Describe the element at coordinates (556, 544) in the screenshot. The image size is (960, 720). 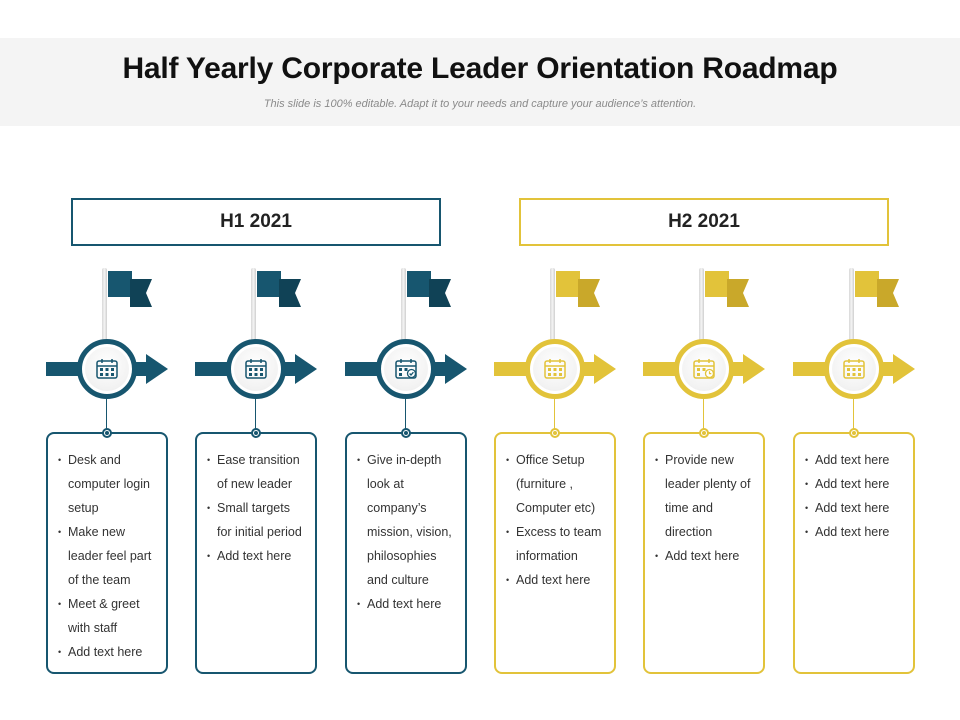
I see `list-item: Excess to team information` at that location.